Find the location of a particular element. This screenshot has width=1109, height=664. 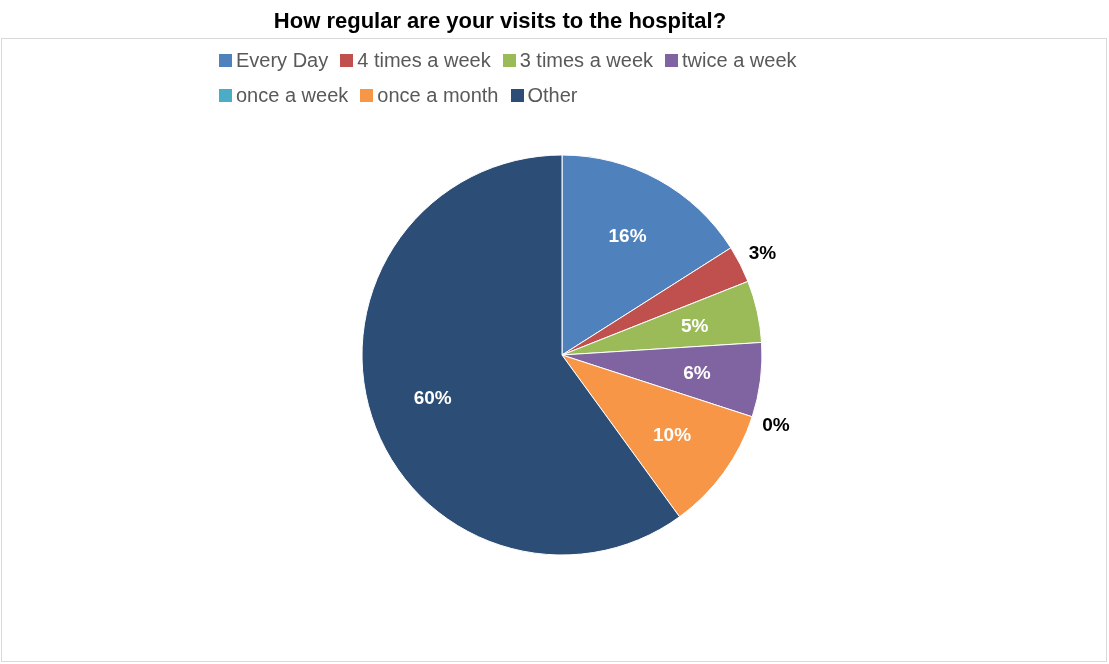

legend-label: 3 times a week is located at coordinates (586, 60).